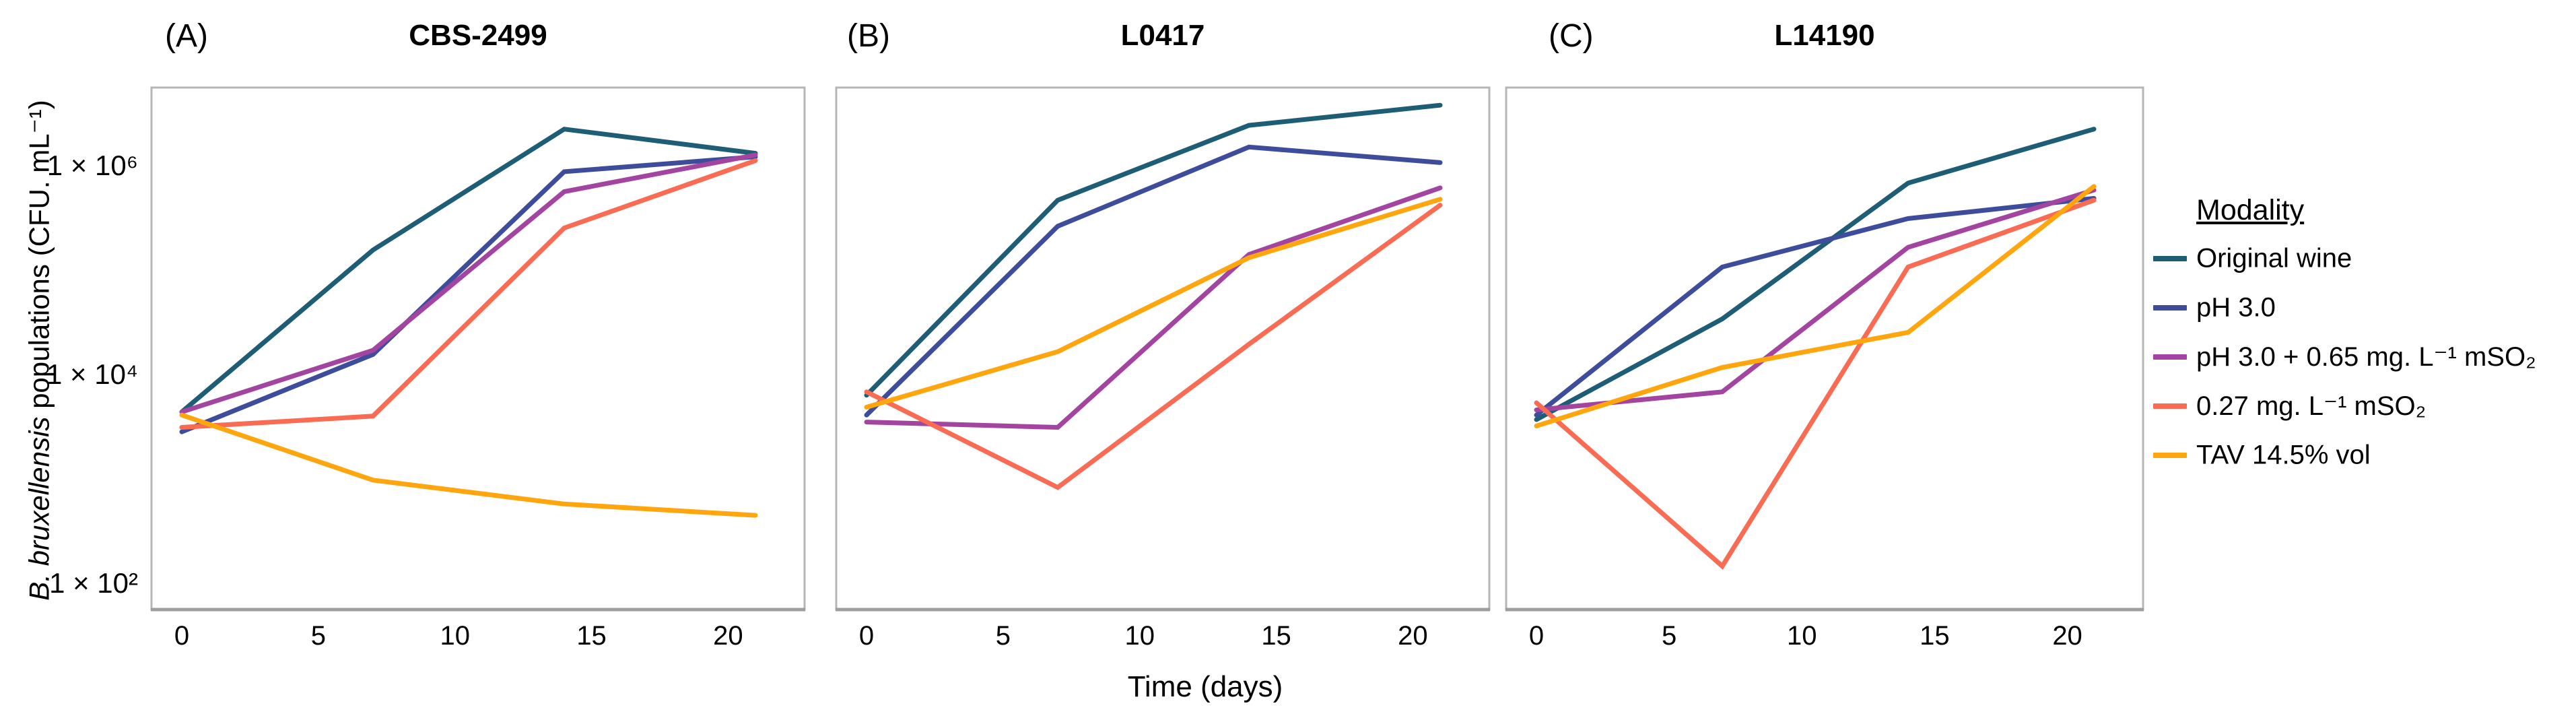 The image size is (2576, 718). Describe the element at coordinates (1276, 636) in the screenshot. I see `x-tick-l0417-15: 15` at that location.